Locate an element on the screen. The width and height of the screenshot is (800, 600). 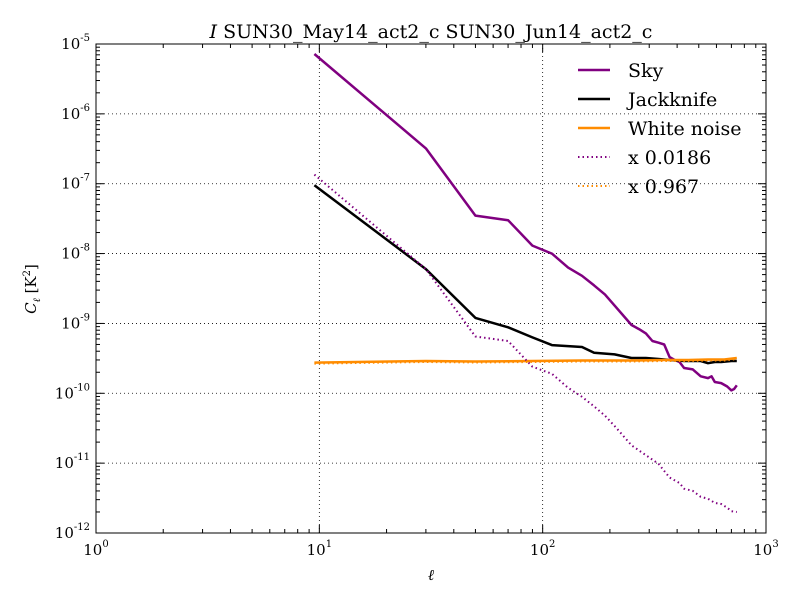
x-tick-labels: 10⁰ 10¹ 10² 10³ is located at coordinates (430, 549).